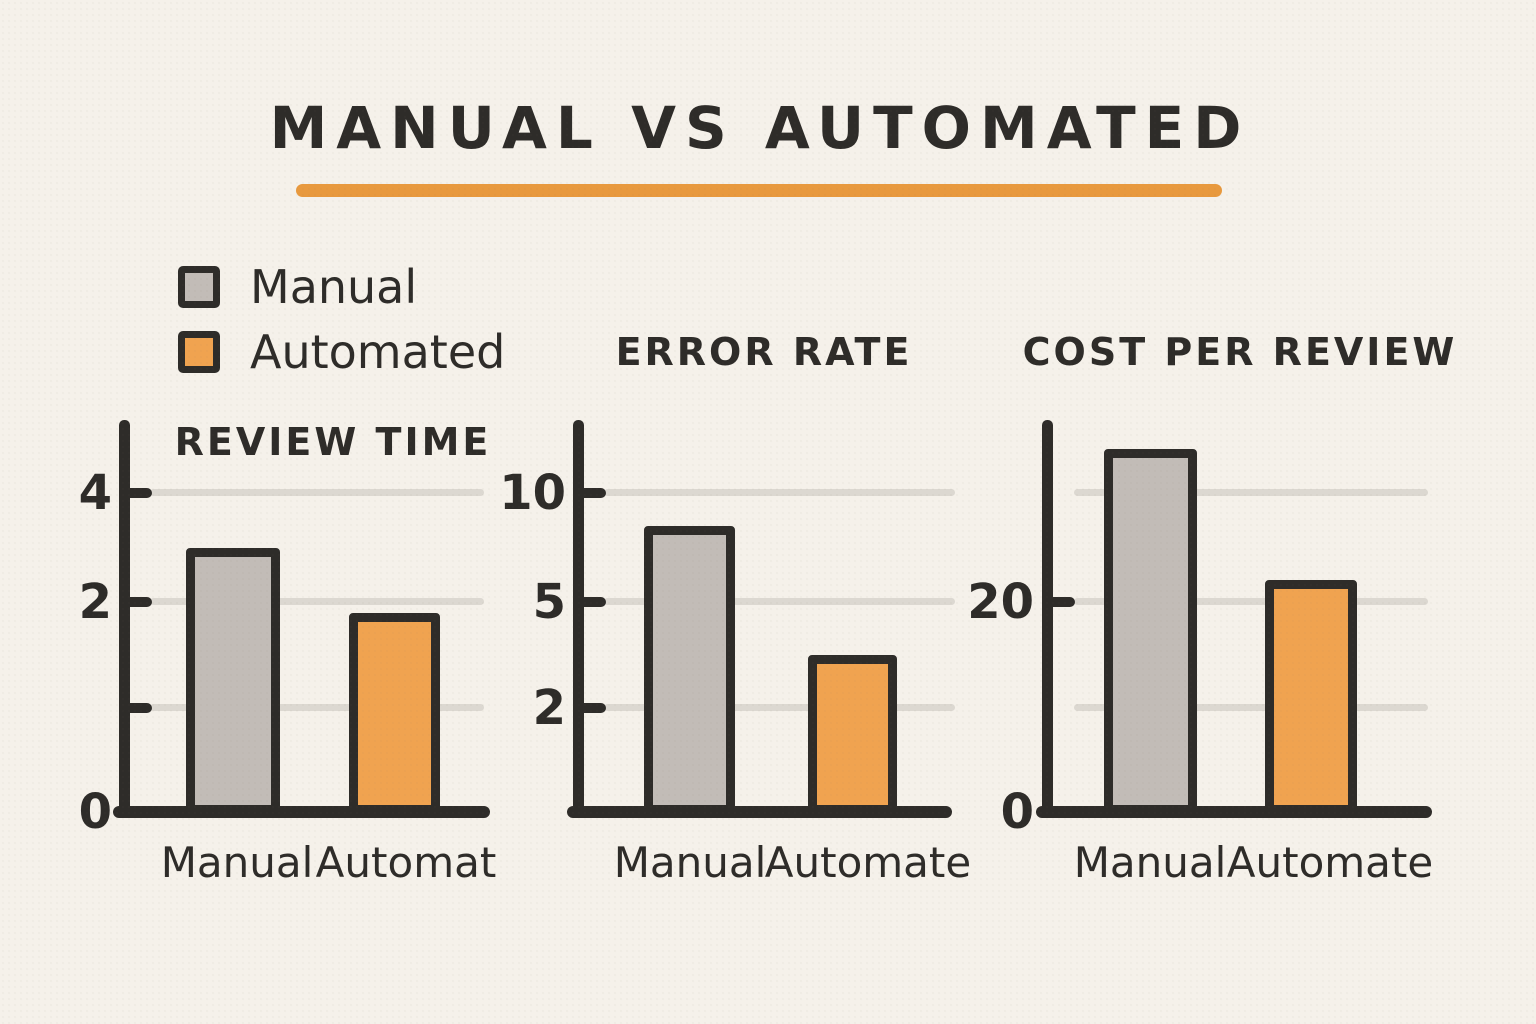 The image size is (1536, 1024). Describe the element at coordinates (760, 128) in the screenshot. I see `page-title: MANUAL VS AUTOMATED` at that location.